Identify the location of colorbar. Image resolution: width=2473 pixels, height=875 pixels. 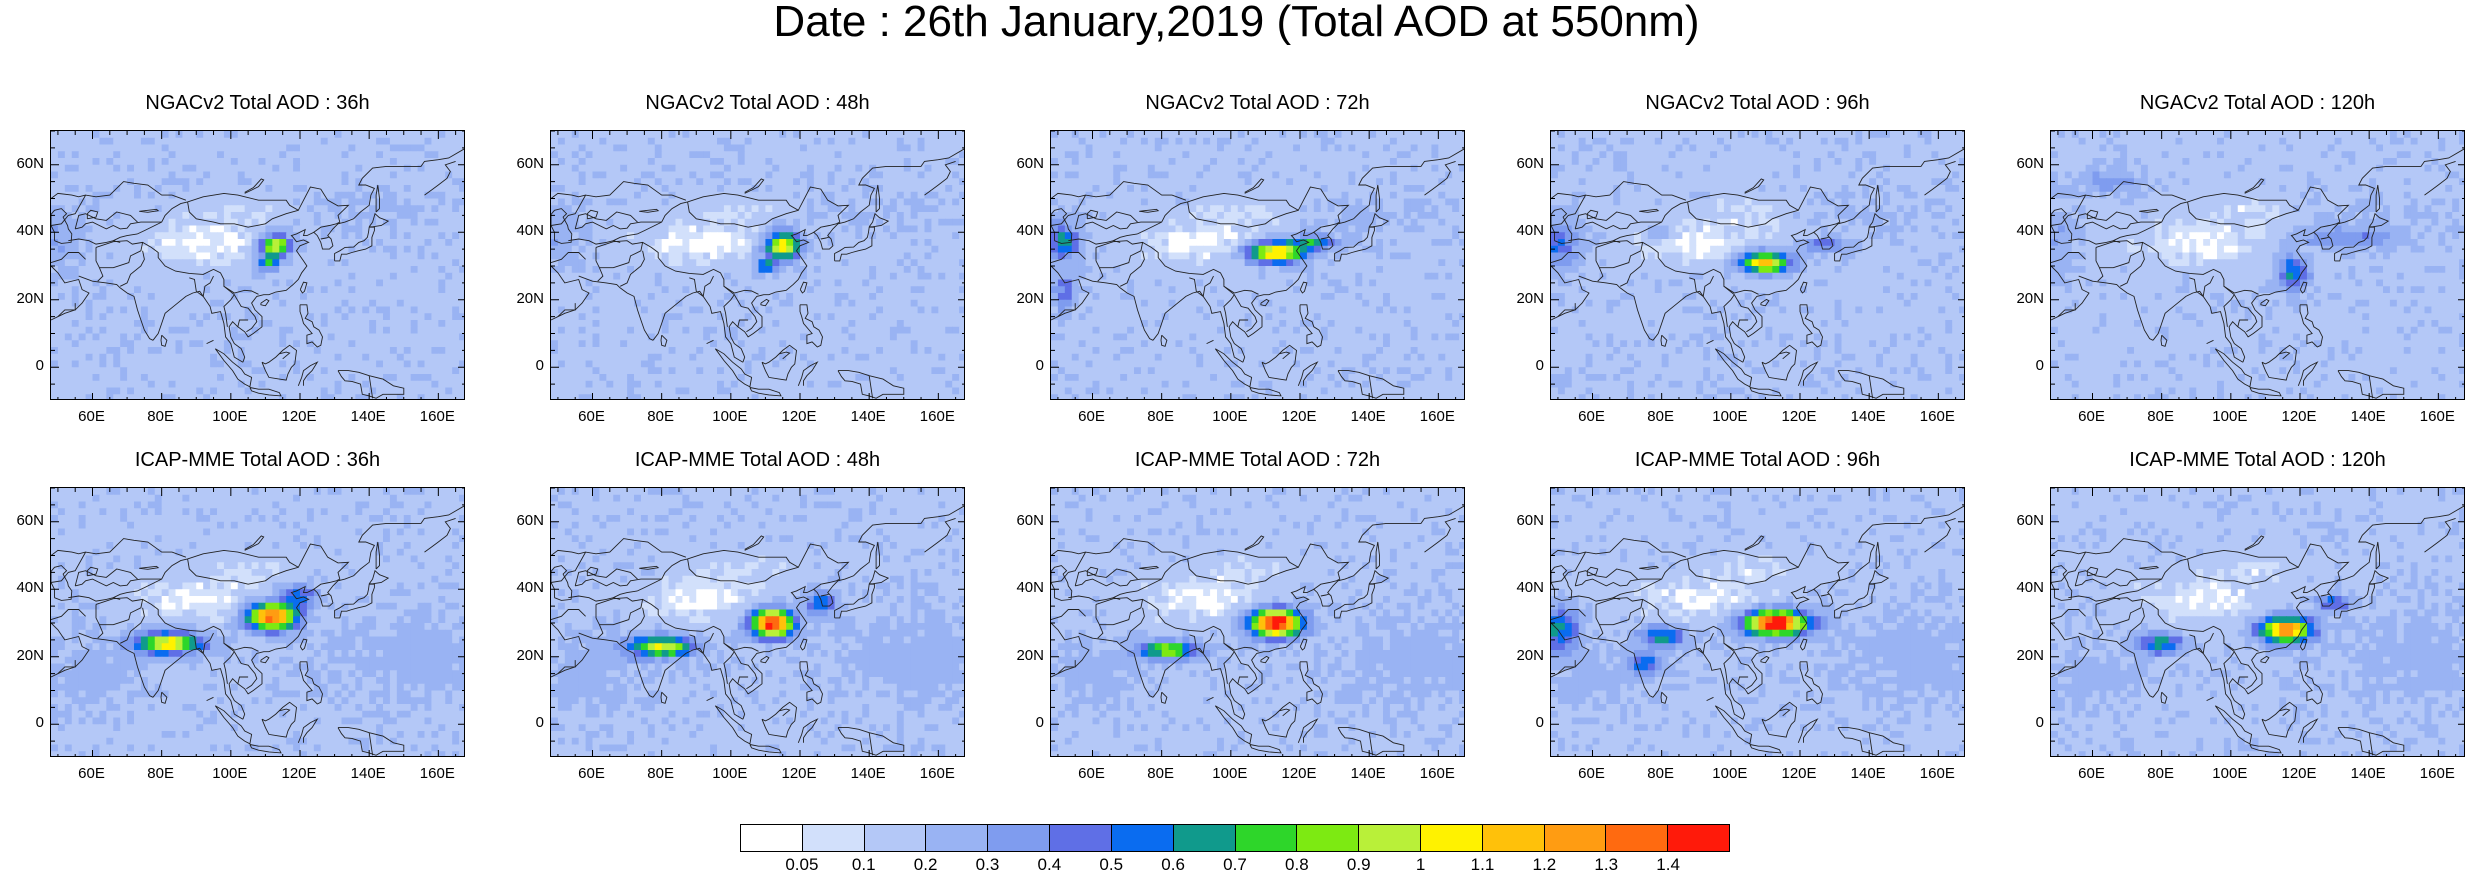
(1235, 838).